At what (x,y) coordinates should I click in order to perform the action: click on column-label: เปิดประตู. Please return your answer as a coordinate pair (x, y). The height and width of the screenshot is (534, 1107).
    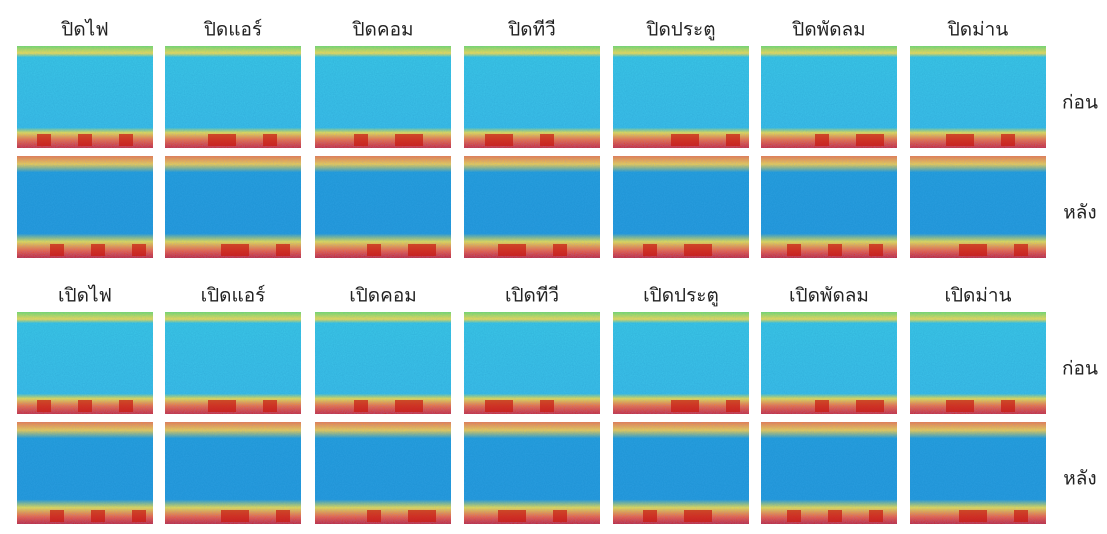
    Looking at the image, I should click on (681, 296).